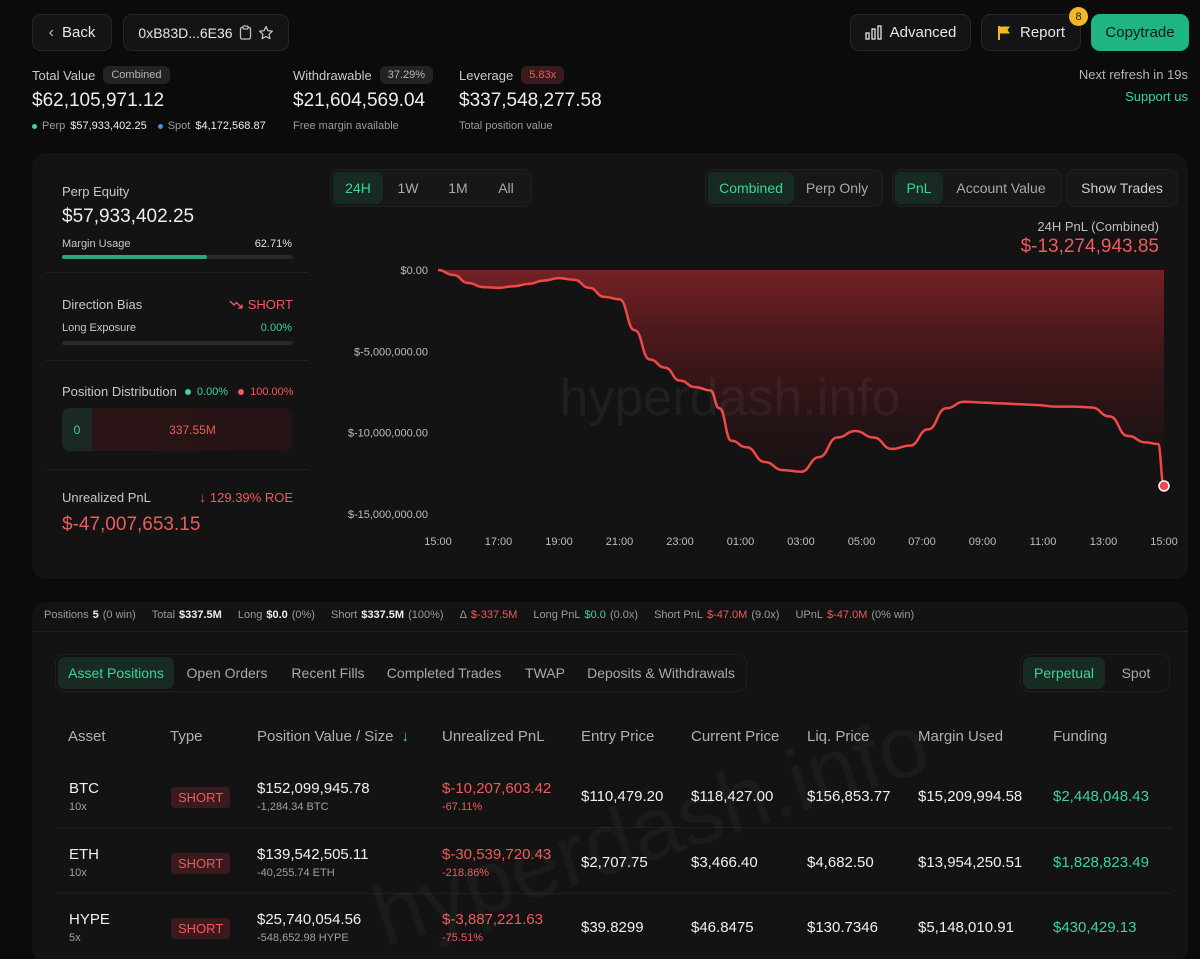 Image resolution: width=1200 pixels, height=959 pixels. I want to click on unrealized-pnl: $-3,887,221.63, so click(492, 919).